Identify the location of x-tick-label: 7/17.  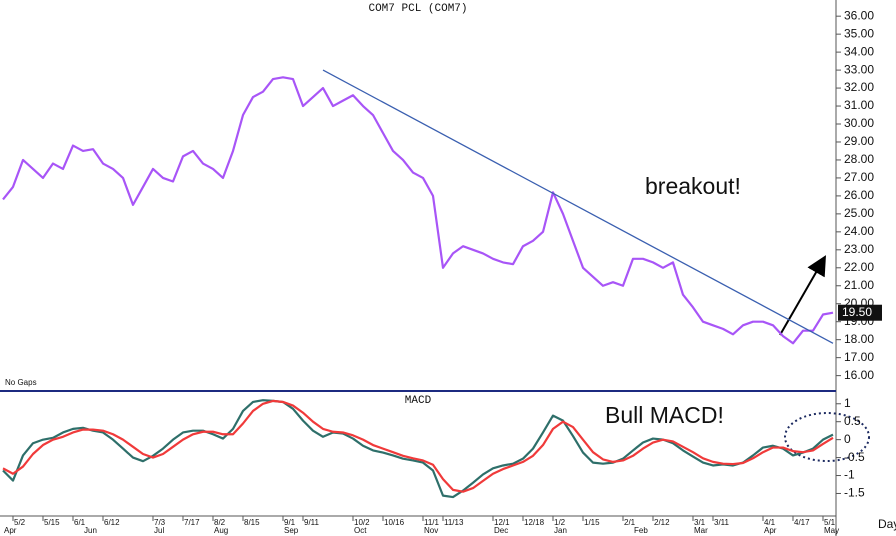
(192, 522).